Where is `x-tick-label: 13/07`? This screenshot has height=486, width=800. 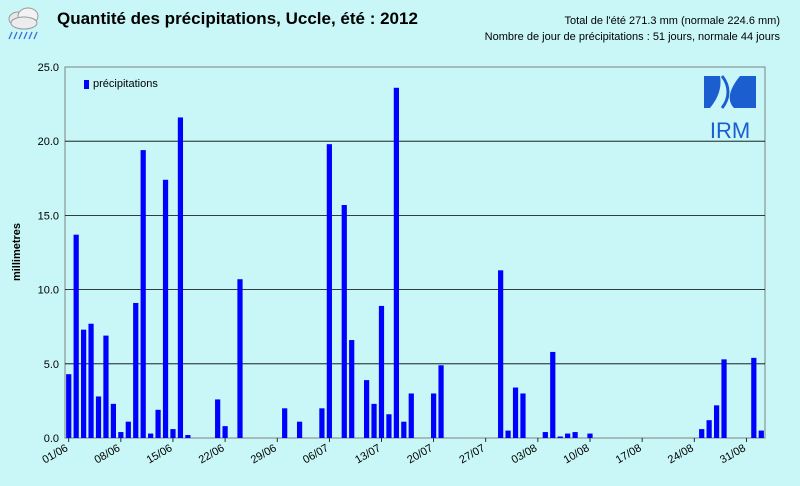 x-tick-label: 13/07 is located at coordinates (368, 454).